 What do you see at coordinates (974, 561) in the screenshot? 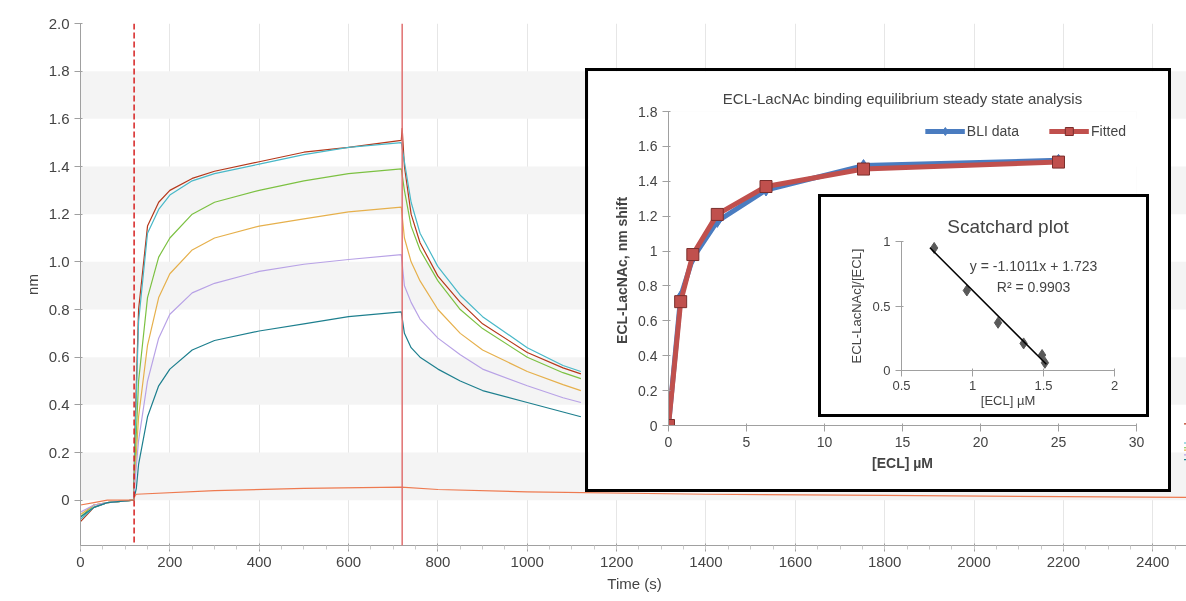
I see `x-tick-label: 2000` at bounding box center [974, 561].